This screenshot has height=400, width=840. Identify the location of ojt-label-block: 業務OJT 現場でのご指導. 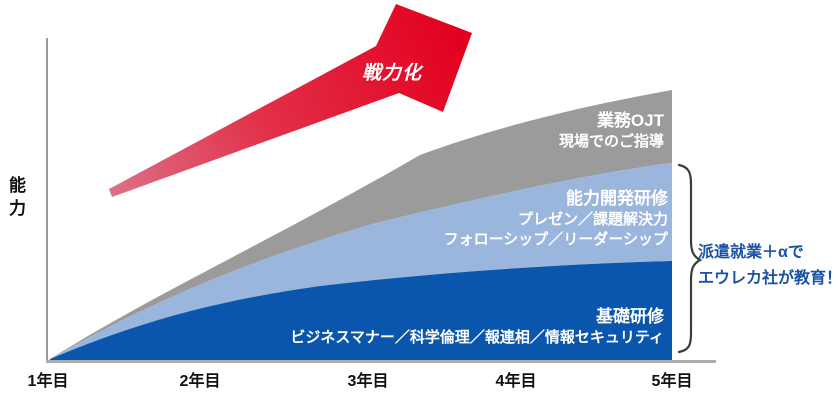
(611, 131).